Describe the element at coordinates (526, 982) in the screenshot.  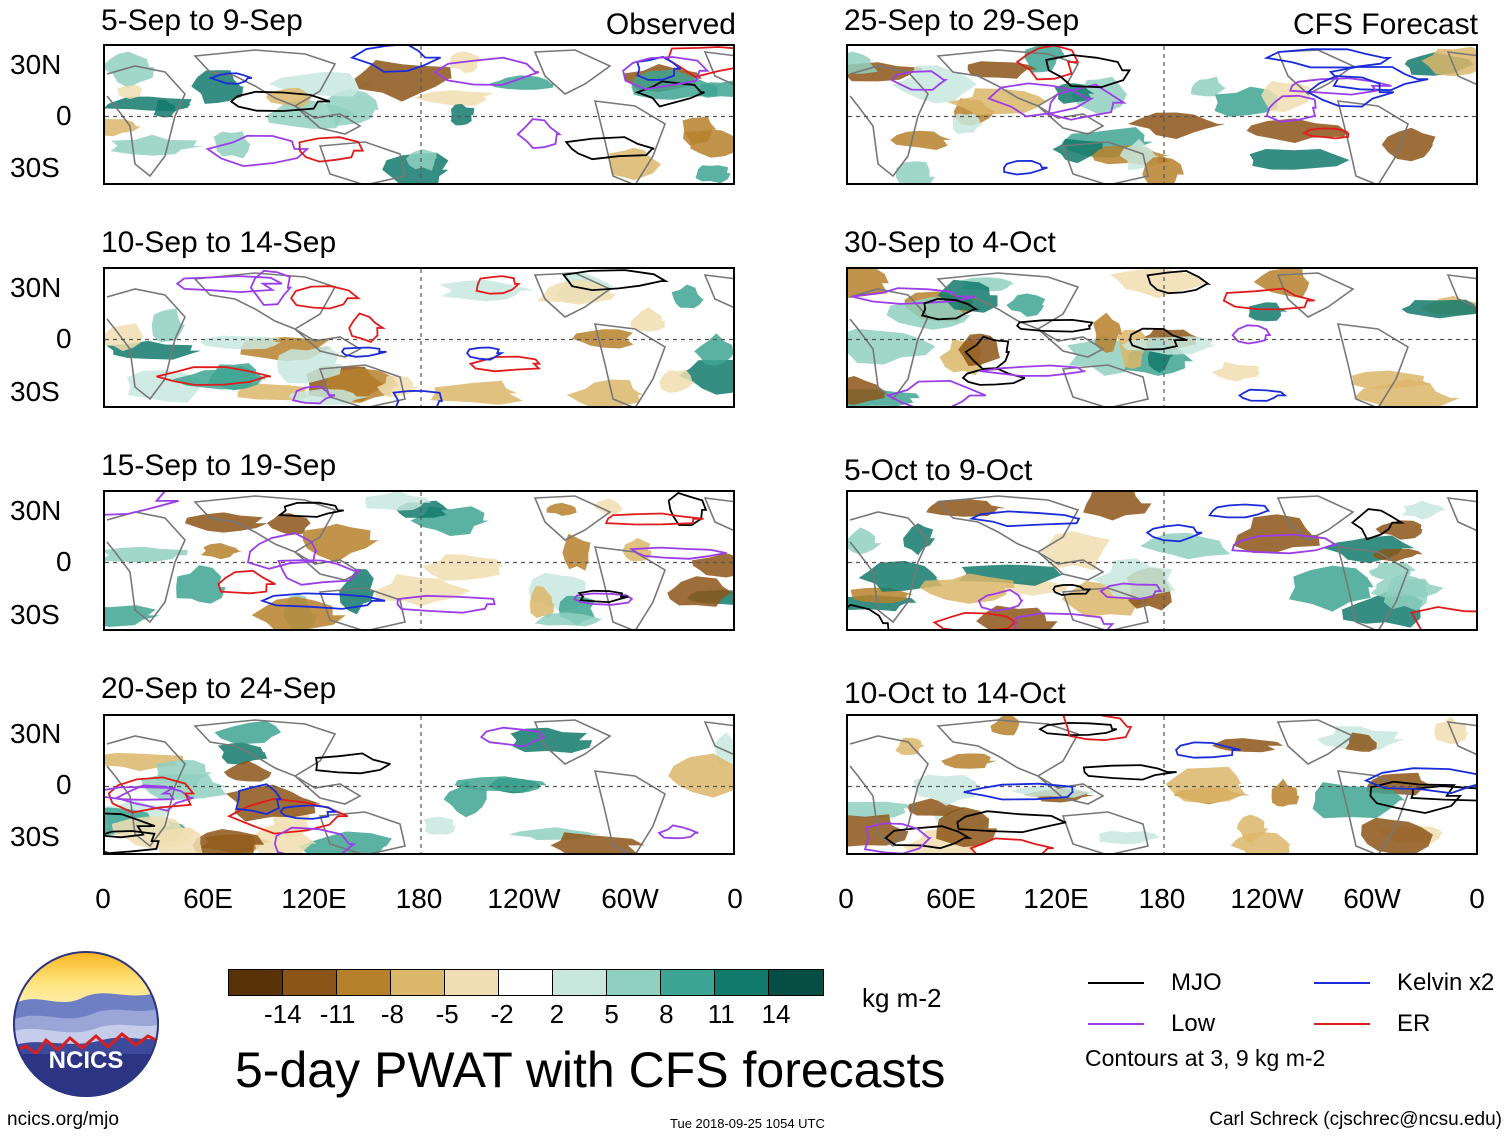
I see `colorbar` at that location.